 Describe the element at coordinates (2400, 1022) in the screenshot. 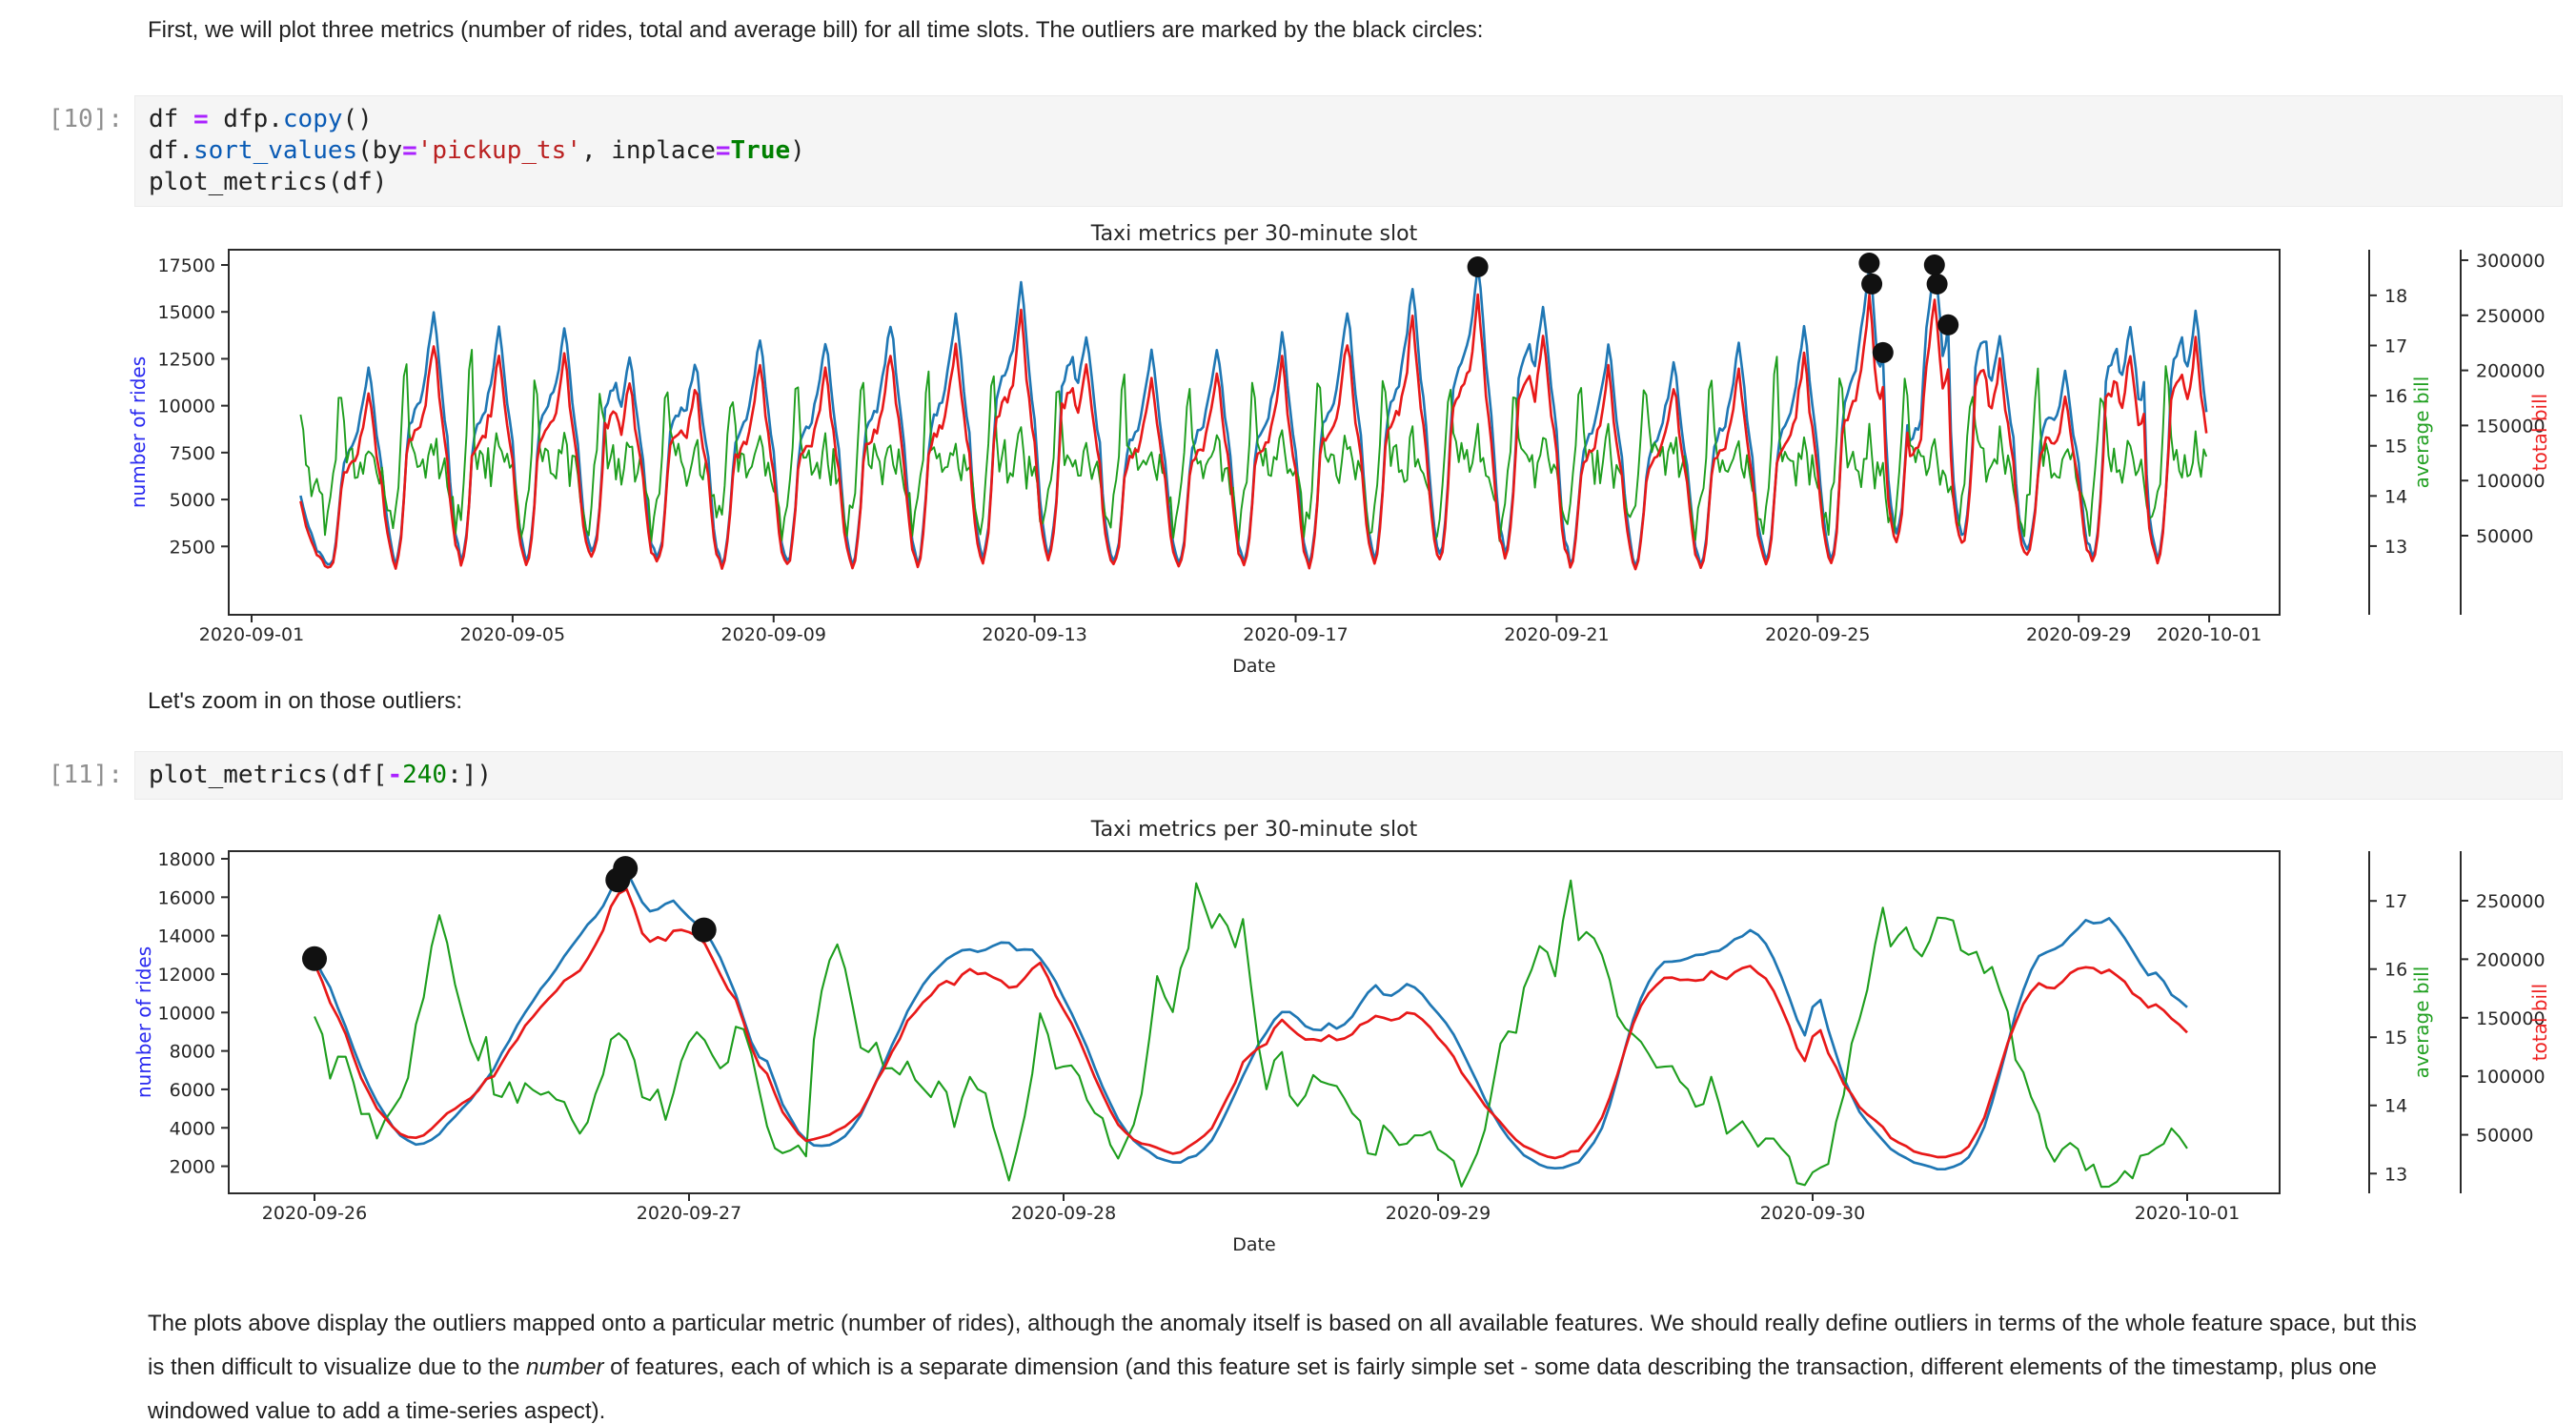

I see `y-axis-average-bill: 13 14 15 16 17 average bill` at that location.